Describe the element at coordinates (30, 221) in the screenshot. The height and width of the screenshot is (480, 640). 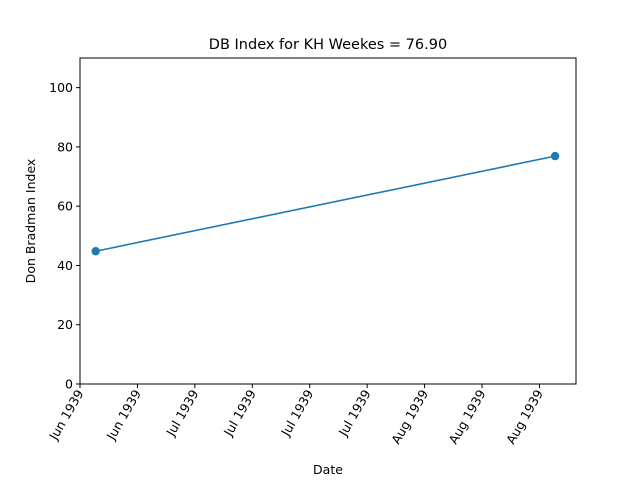
I see `y-axis-label: Don Bradman Index` at that location.